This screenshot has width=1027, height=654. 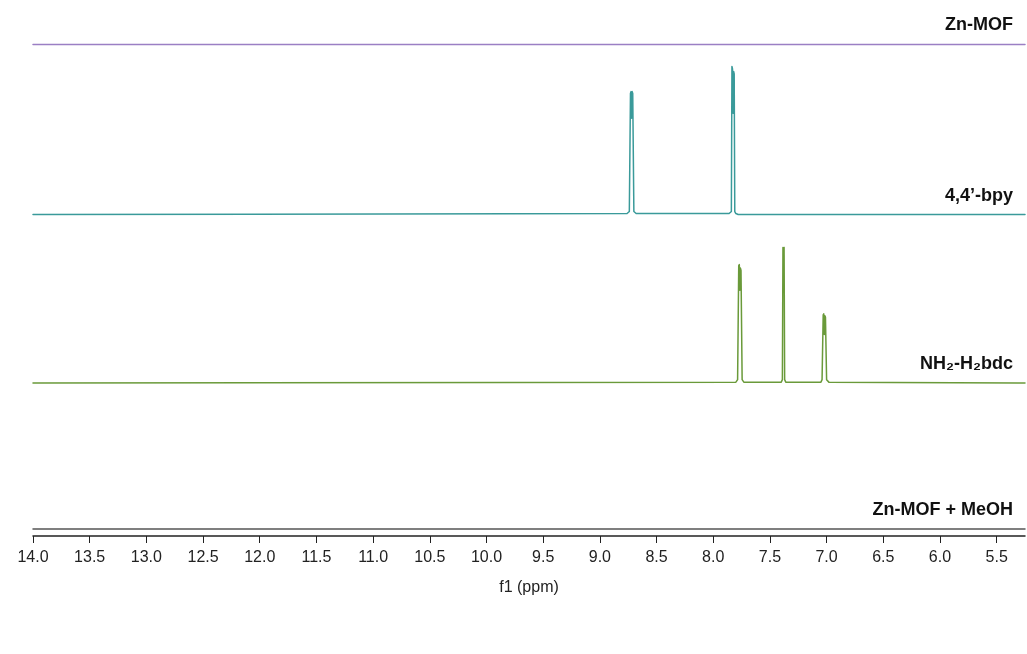 I want to click on x-axis-title: f1 (ppm), so click(x=529, y=586).